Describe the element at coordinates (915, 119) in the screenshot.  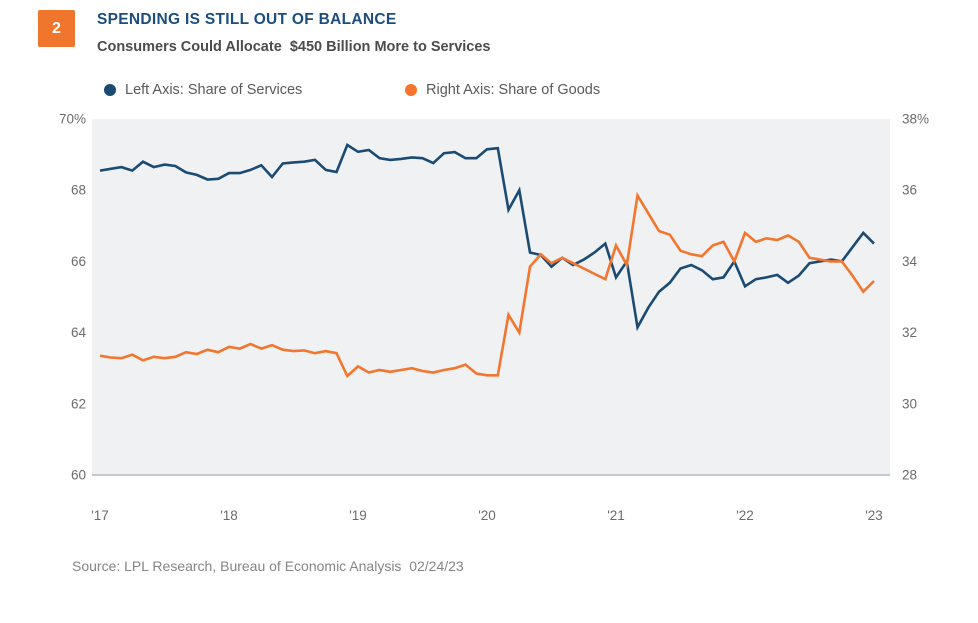
I see `right-axis-tick-label: 38%` at that location.